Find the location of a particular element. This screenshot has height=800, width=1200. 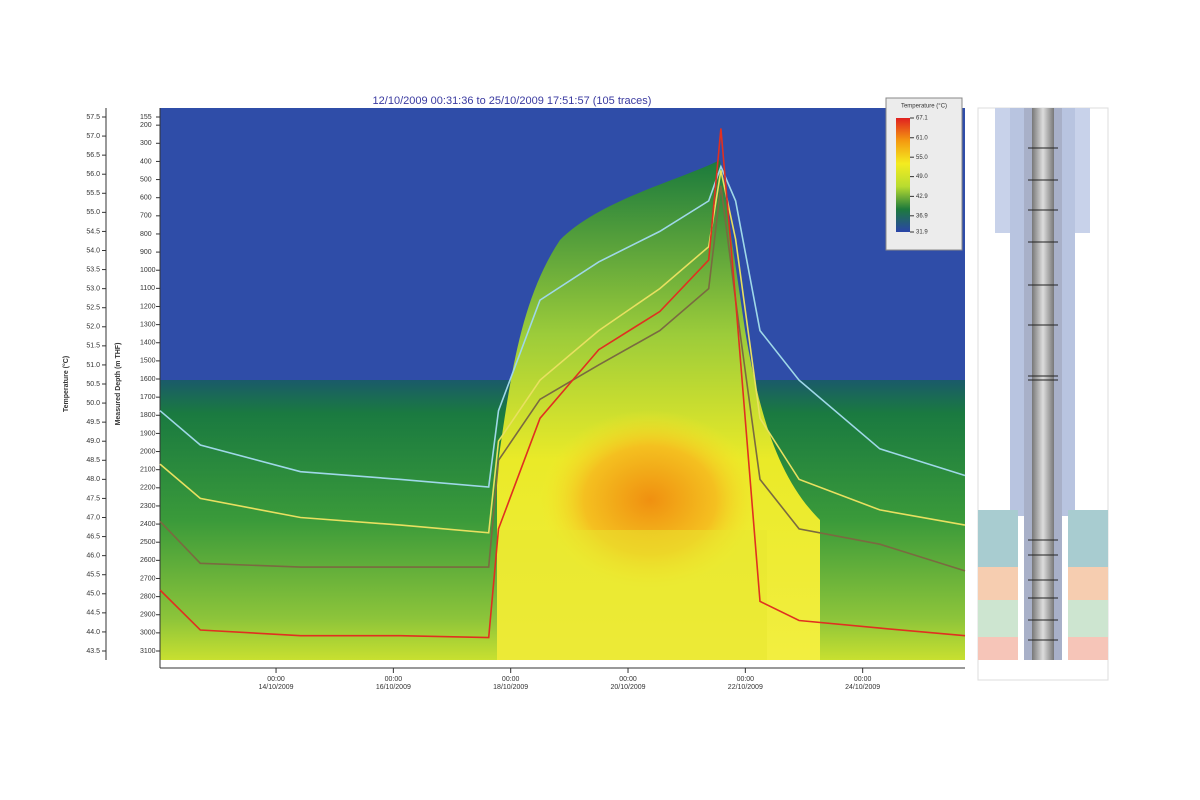

y2-tick-label: 200 is located at coordinates (146, 125).